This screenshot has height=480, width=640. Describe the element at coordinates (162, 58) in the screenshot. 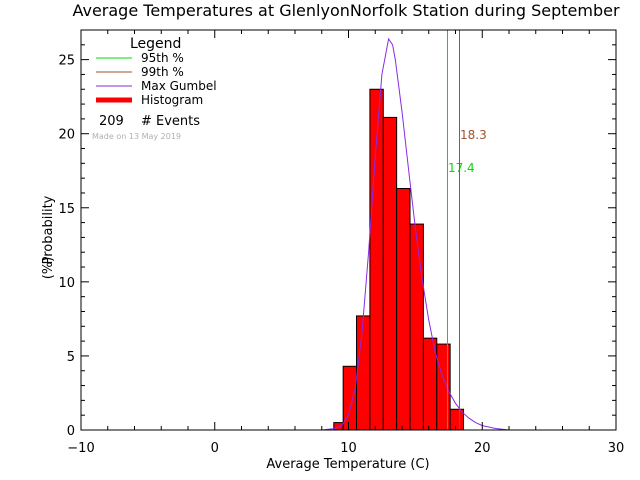

I see `legend-label-0: 95th %` at that location.